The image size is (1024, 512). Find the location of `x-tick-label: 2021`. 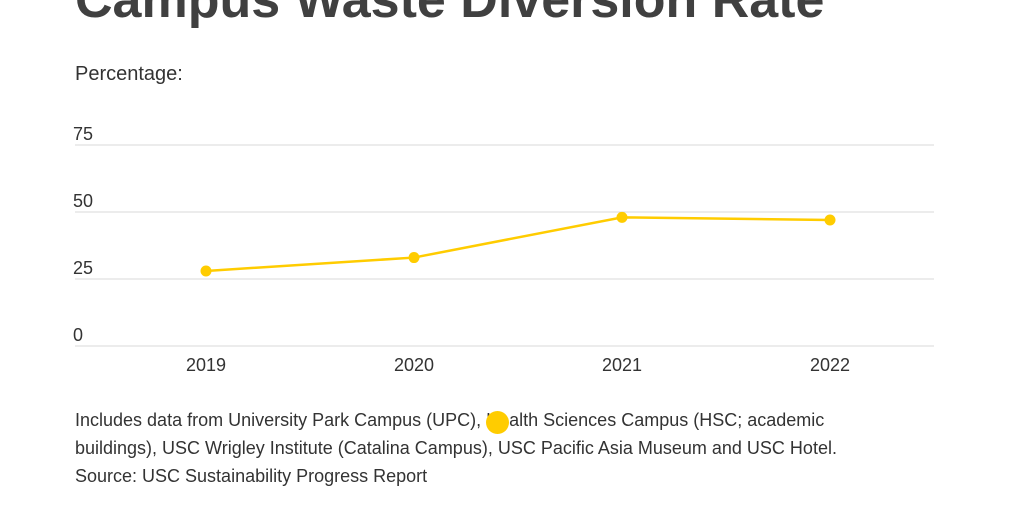

x-tick-label: 2021 is located at coordinates (622, 365).